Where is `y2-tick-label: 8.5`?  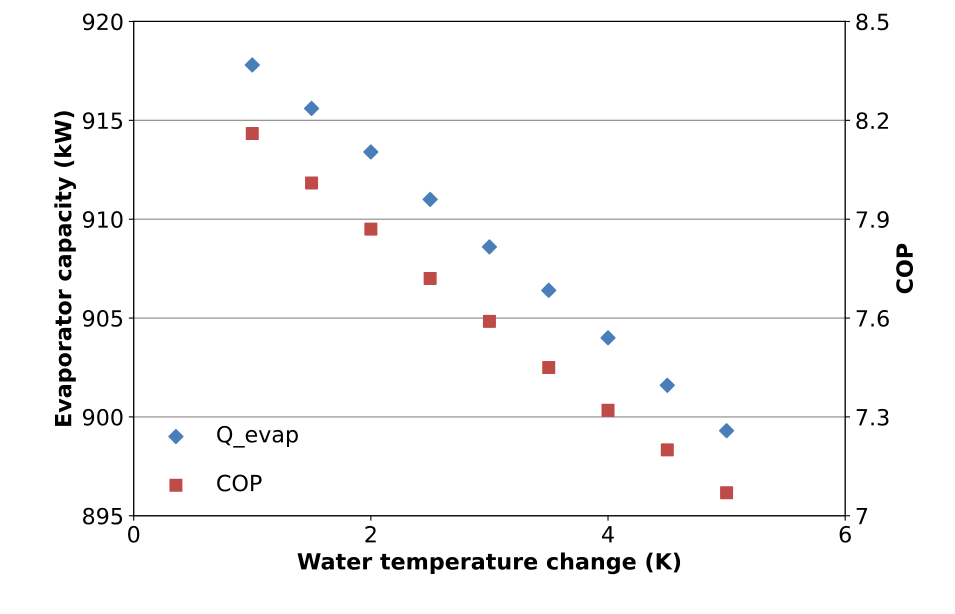
y2-tick-label: 8.5 is located at coordinates (872, 21).